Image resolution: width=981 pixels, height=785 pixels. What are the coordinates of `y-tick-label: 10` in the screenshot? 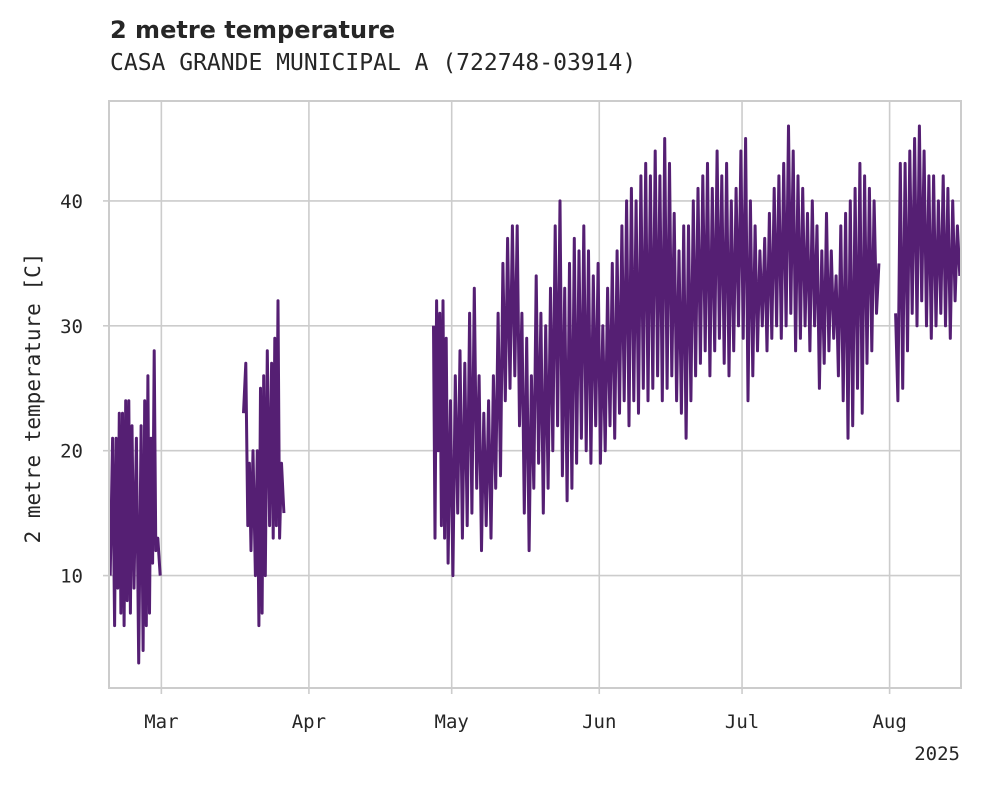 It's located at (71, 577).